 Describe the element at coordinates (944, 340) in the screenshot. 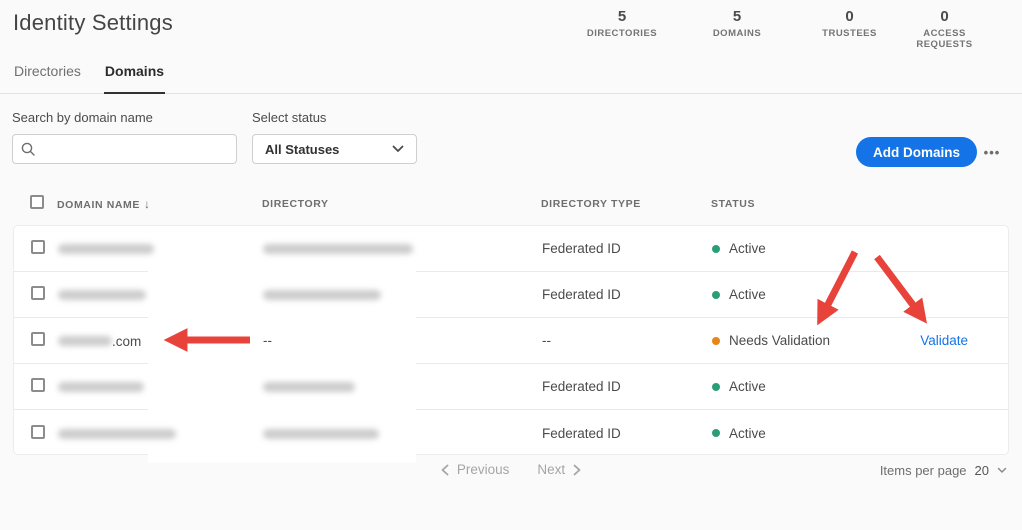

I see `validate-link: Validate` at that location.